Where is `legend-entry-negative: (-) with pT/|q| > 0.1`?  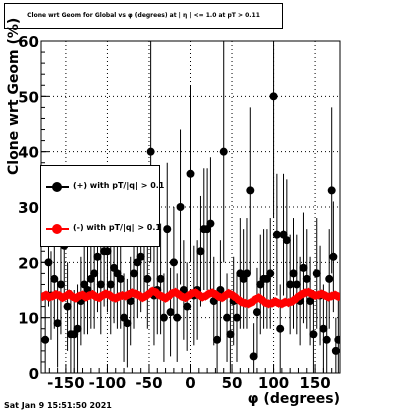
legend-entry-negative: (-) with pT/|q| > 0.1 is located at coordinates (101, 229).